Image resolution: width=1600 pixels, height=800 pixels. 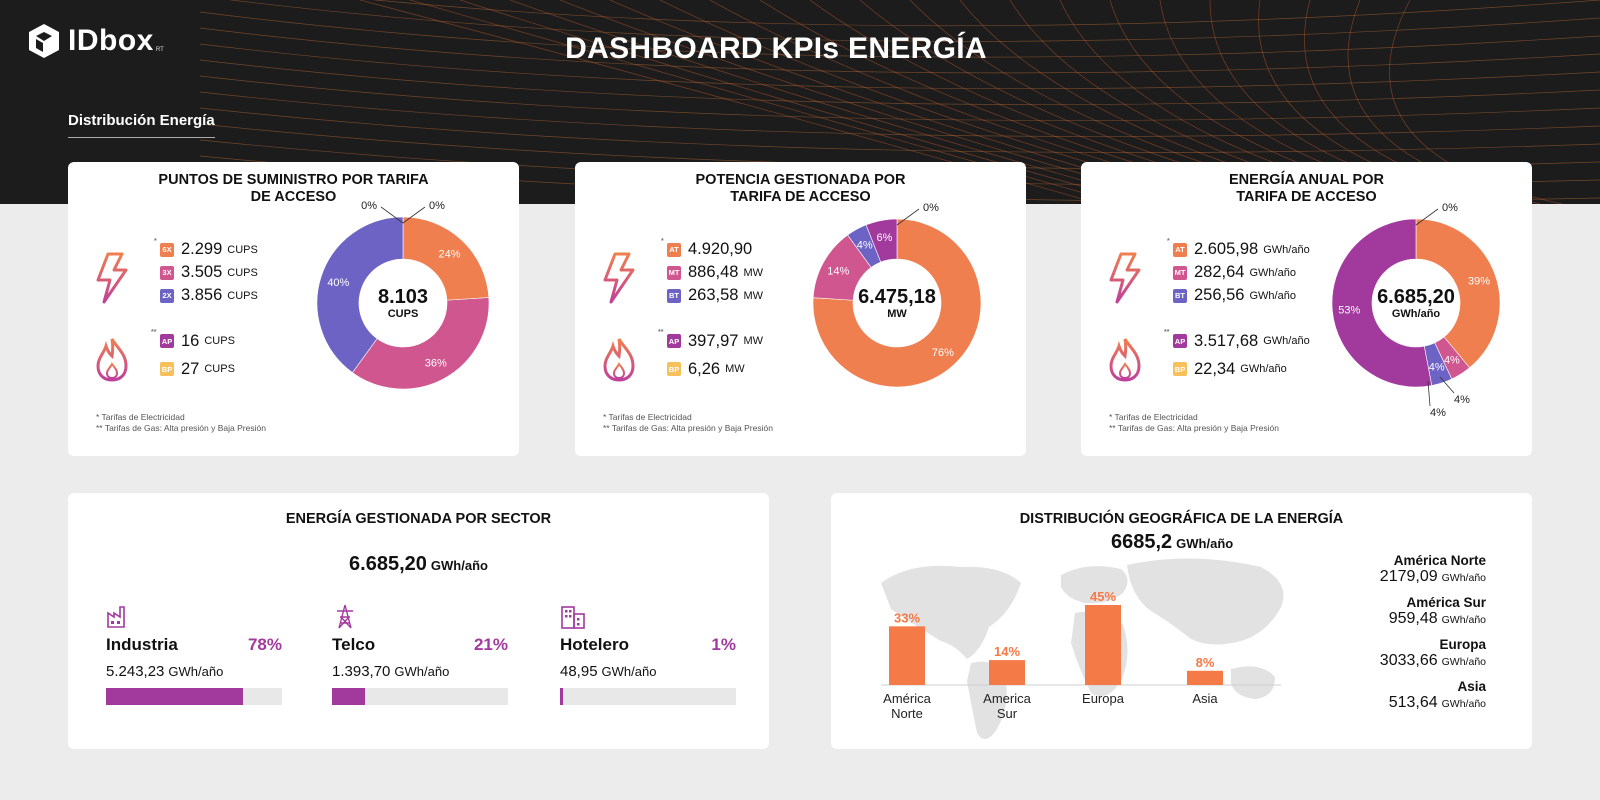 What do you see at coordinates (1205, 698) in the screenshot?
I see `geo-bar-category: Asia` at bounding box center [1205, 698].